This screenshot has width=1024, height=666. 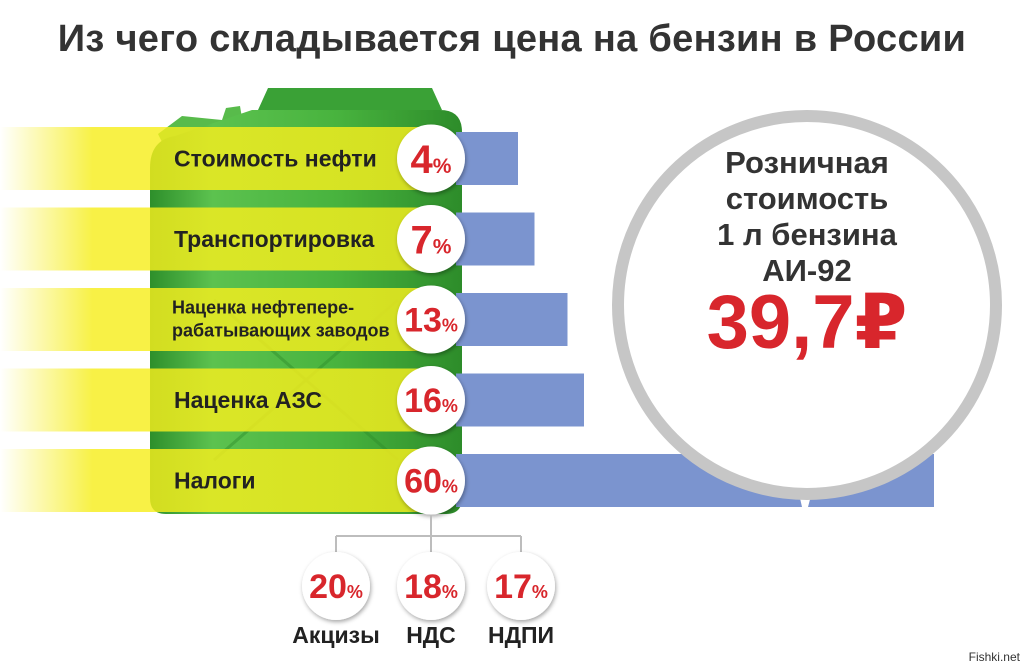 I want to click on category-label-2-line-0: Наценка нефтепере-, so click(x=263, y=308).